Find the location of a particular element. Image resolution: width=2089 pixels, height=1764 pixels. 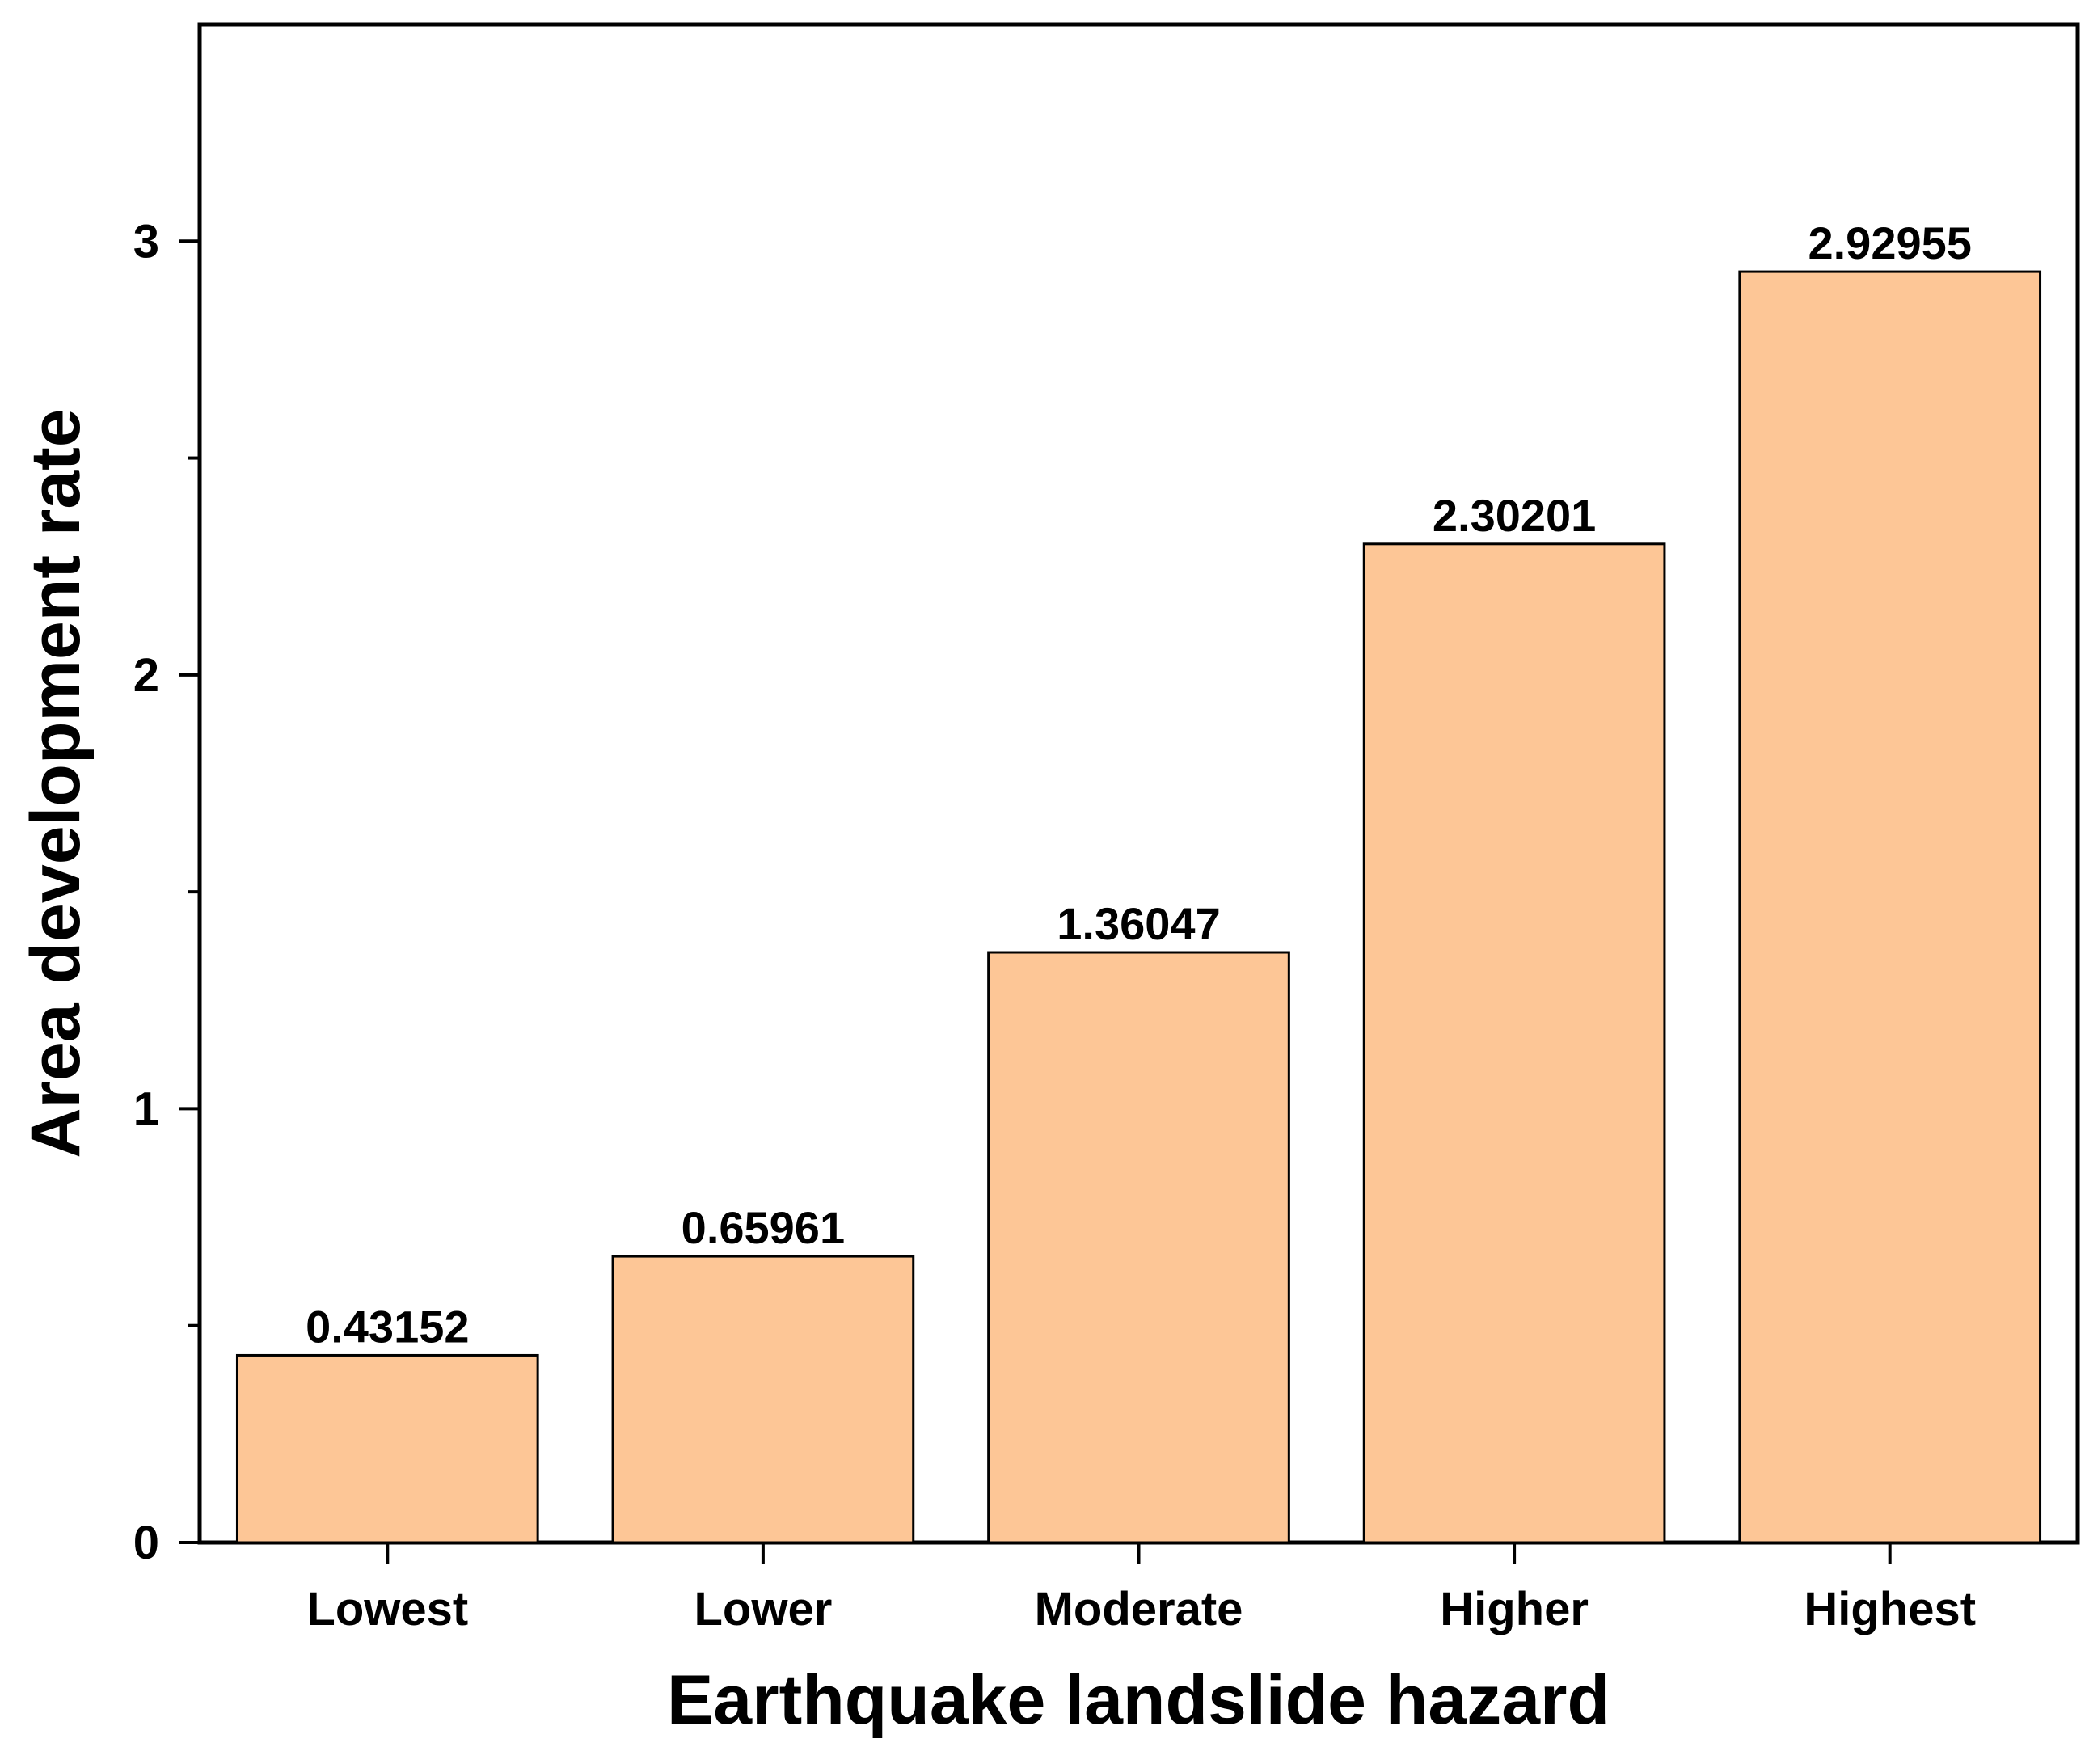

x-tick-label-lowest: Lowest is located at coordinates (387, 1609).